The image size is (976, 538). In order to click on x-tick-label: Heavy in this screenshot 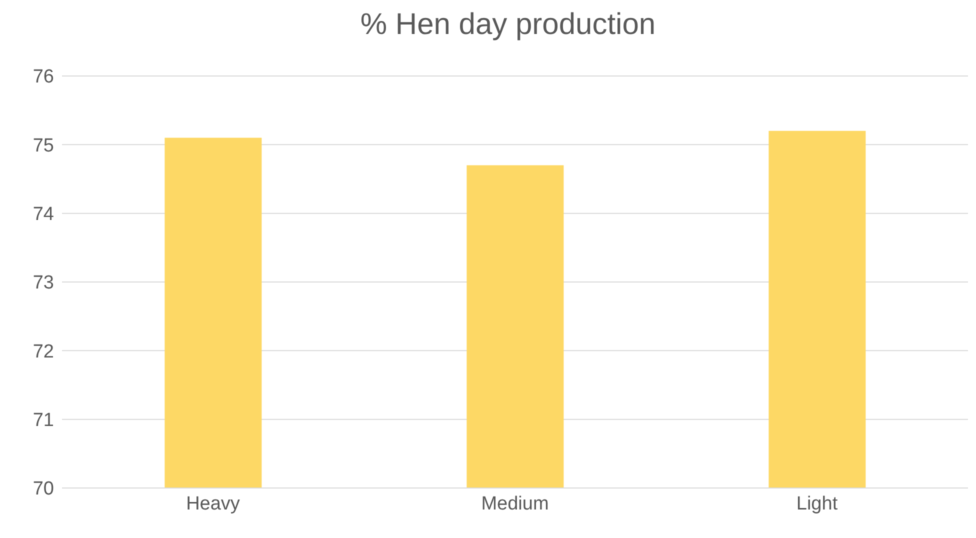, I will do `click(213, 503)`.